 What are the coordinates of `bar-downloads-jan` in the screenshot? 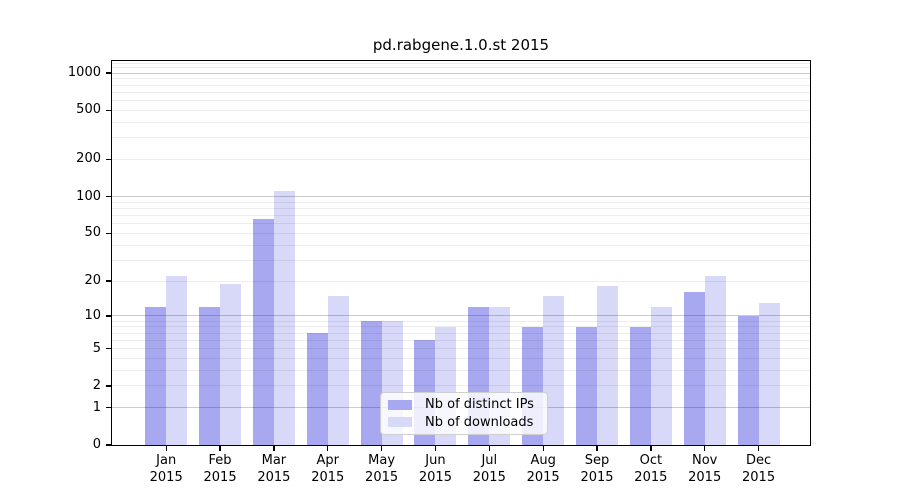 It's located at (177, 360).